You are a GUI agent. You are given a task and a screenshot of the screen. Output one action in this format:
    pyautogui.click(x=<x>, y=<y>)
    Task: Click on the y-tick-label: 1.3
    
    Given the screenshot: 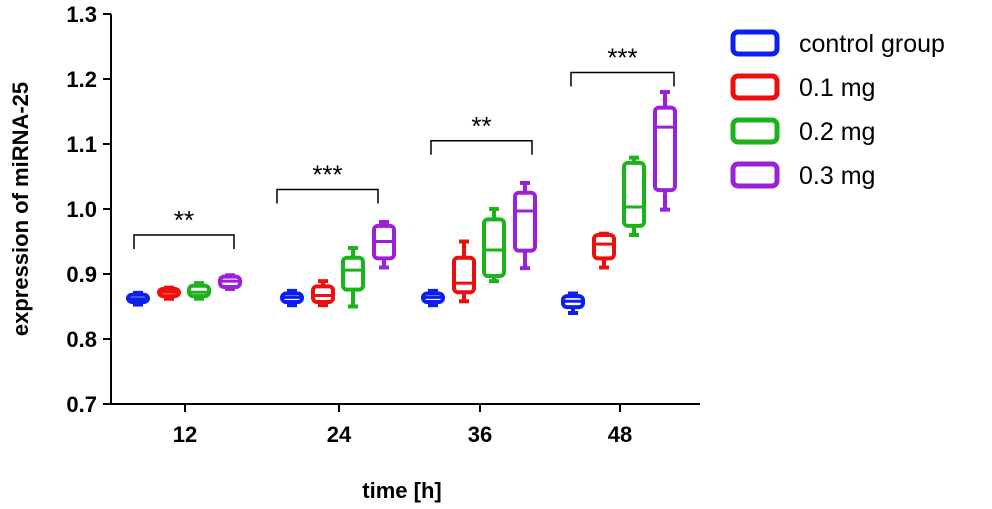 What is the action you would take?
    pyautogui.click(x=81, y=14)
    